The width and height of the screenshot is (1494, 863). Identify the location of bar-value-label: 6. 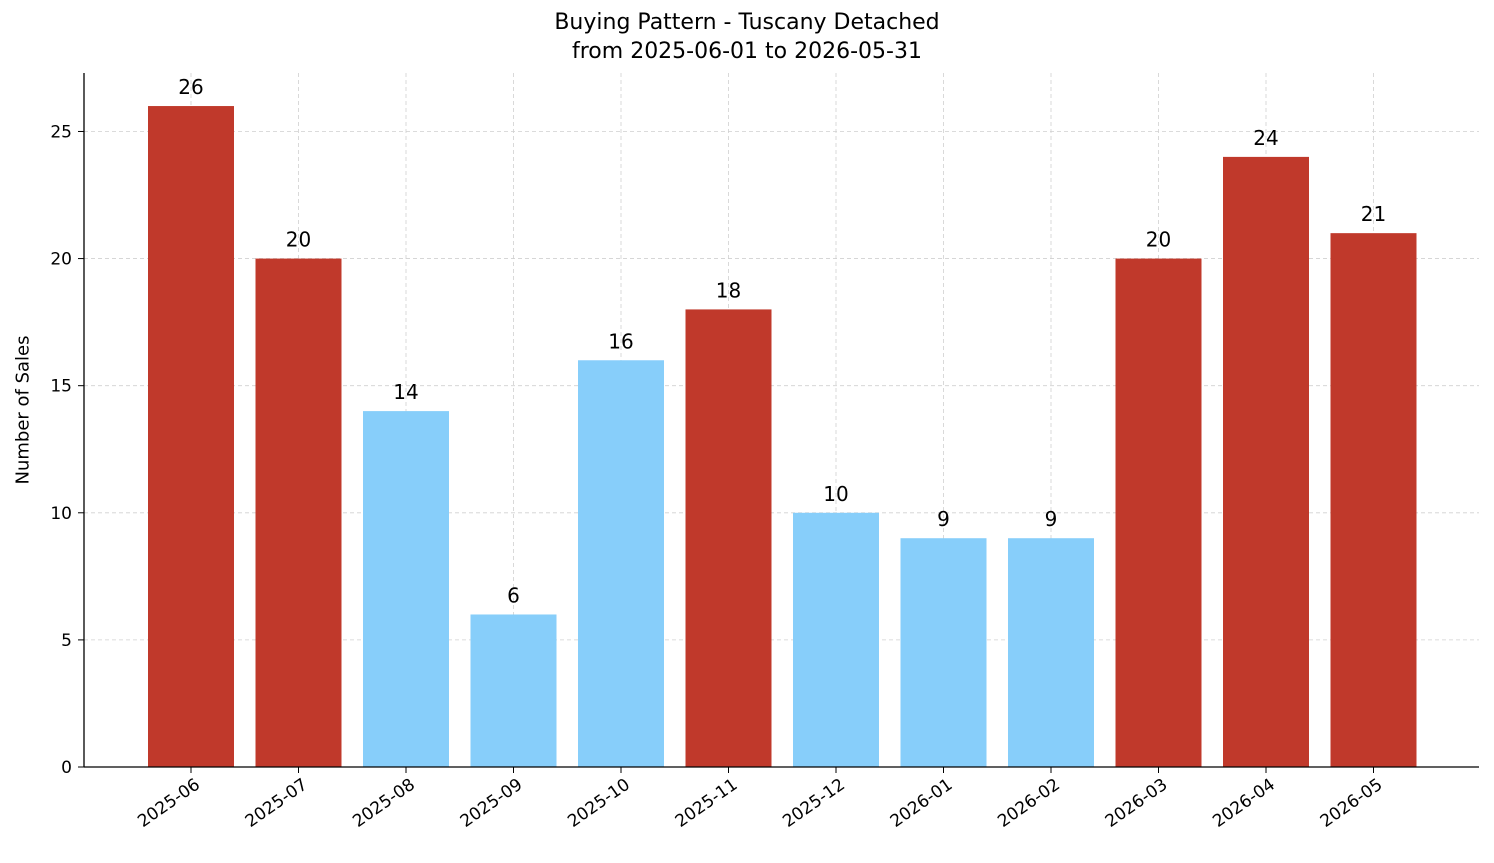
(513, 595).